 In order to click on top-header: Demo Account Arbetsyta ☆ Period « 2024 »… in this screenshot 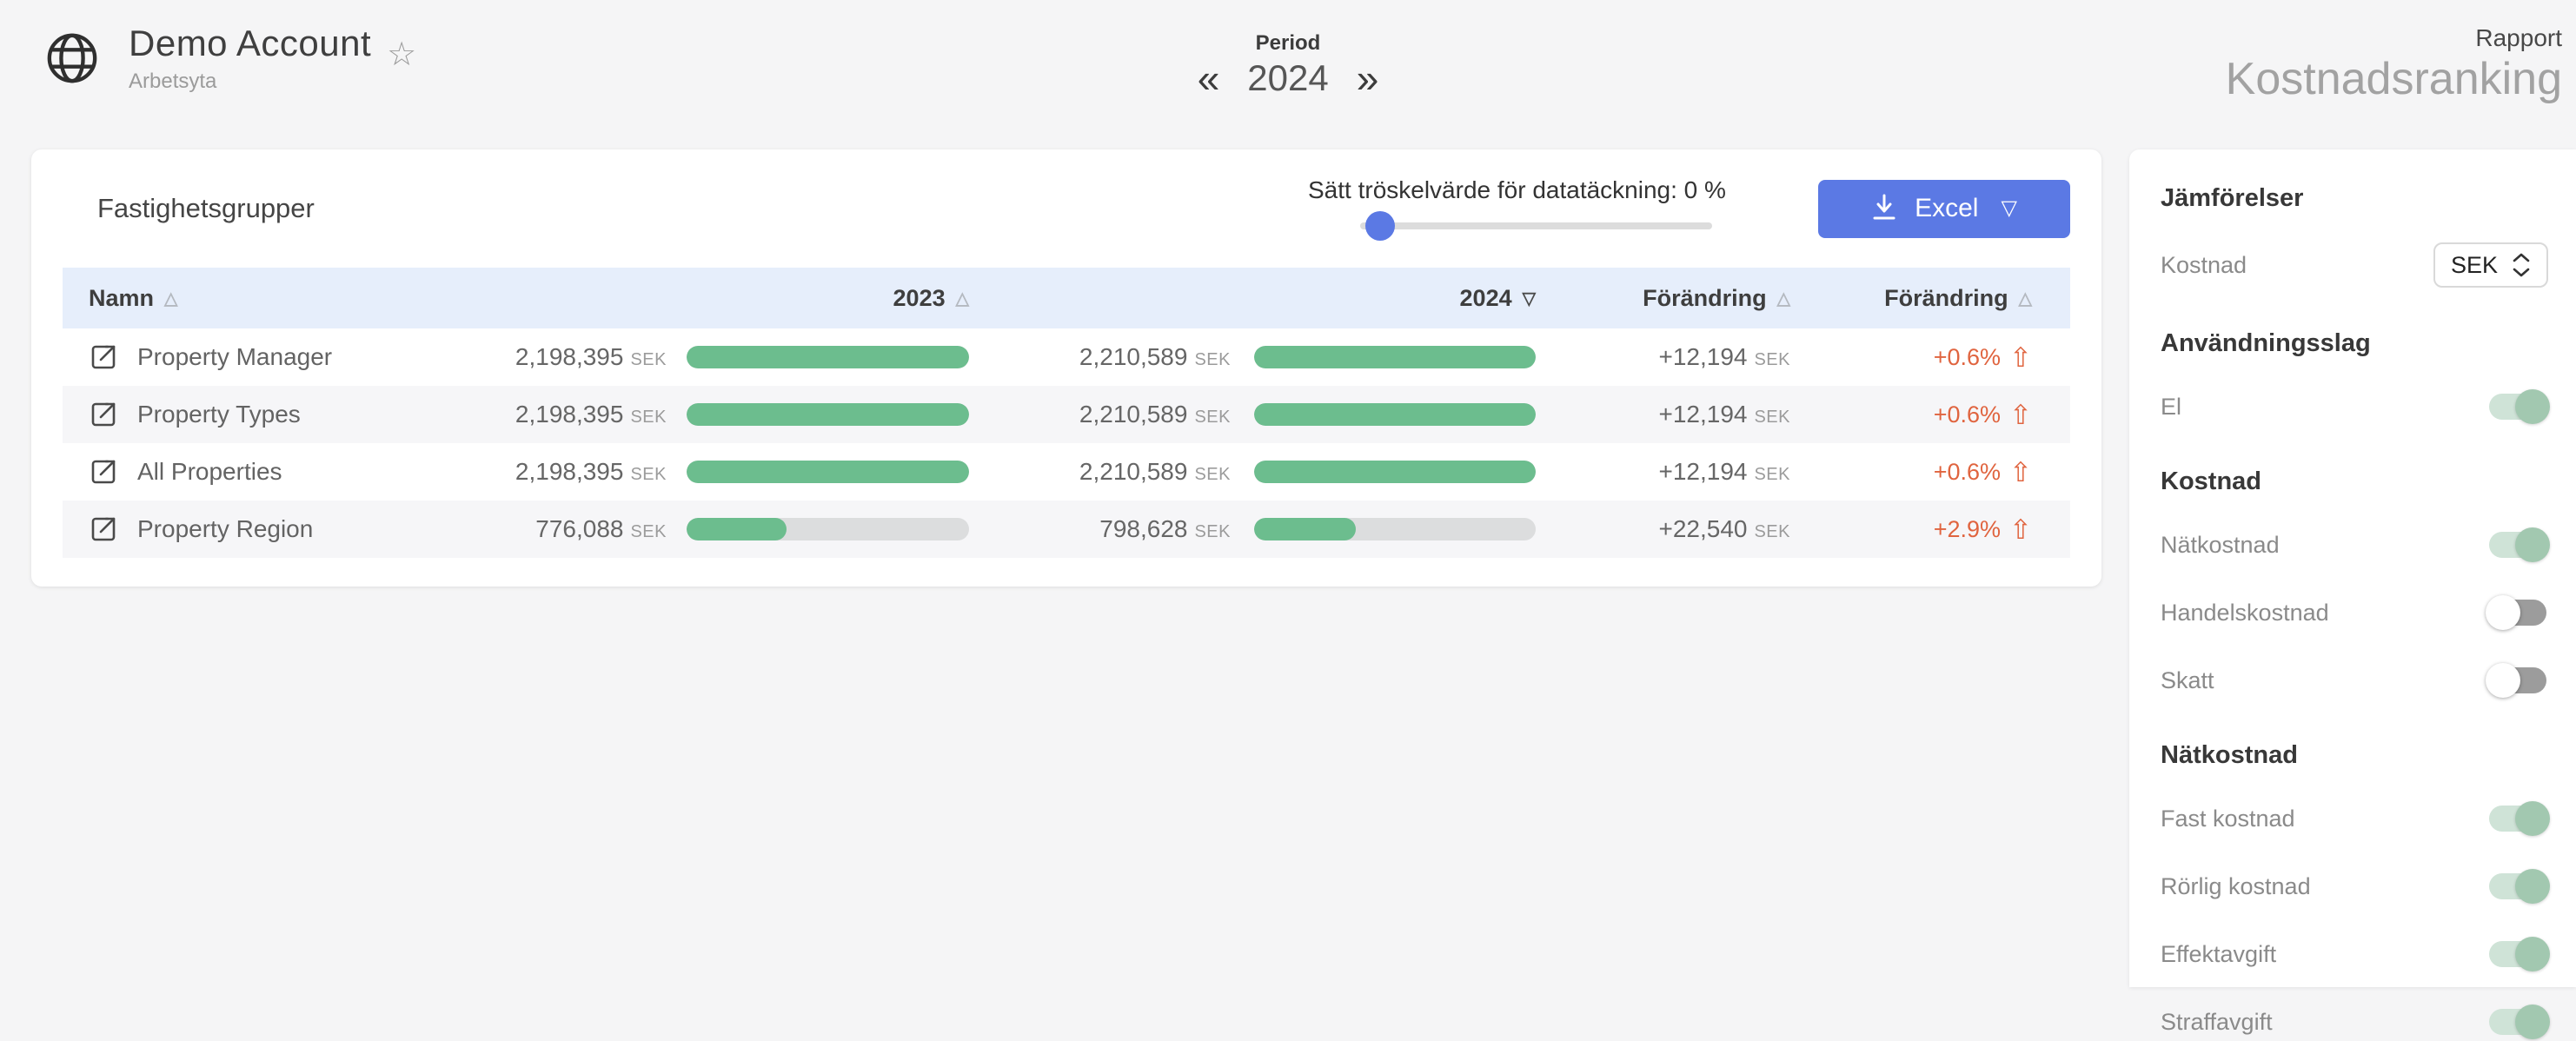, I will do `click(1288, 74)`.